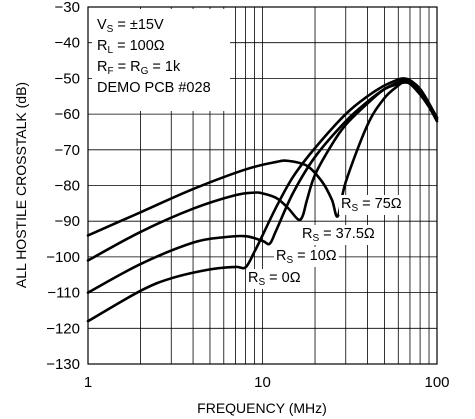  Describe the element at coordinates (21, 185) in the screenshot. I see `y-axis-title: ALL HOSTILE CROSSTALK (dB)` at that location.